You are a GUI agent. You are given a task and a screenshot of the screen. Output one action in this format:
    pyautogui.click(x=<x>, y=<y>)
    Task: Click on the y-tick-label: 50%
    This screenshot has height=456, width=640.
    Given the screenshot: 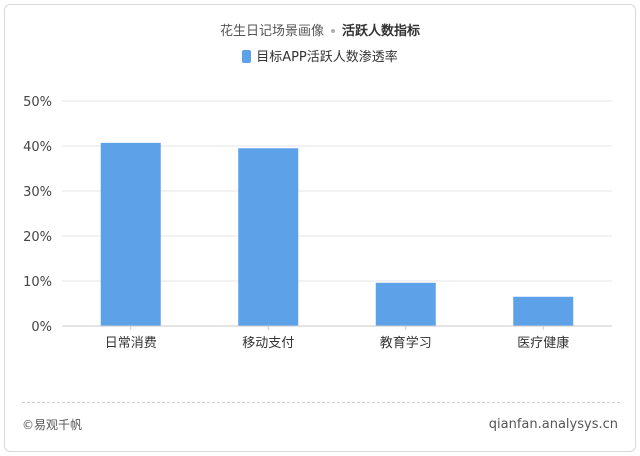 What is the action you would take?
    pyautogui.click(x=37, y=102)
    